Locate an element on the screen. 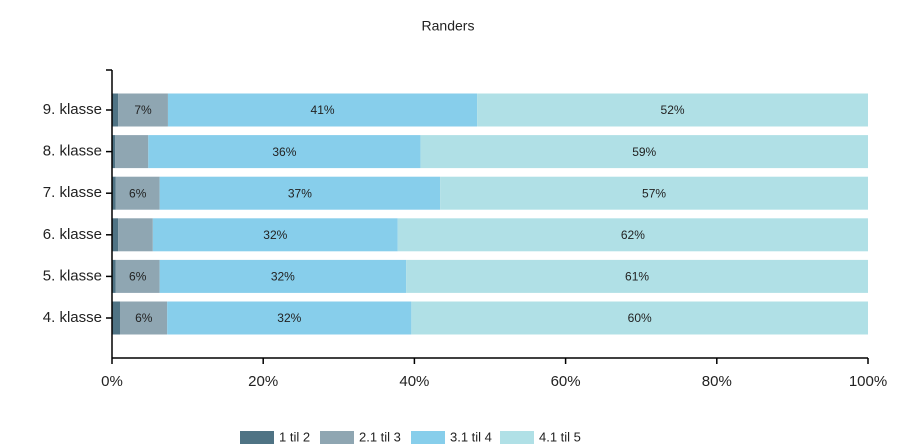 The width and height of the screenshot is (897, 445). data-label: 41% is located at coordinates (323, 110).